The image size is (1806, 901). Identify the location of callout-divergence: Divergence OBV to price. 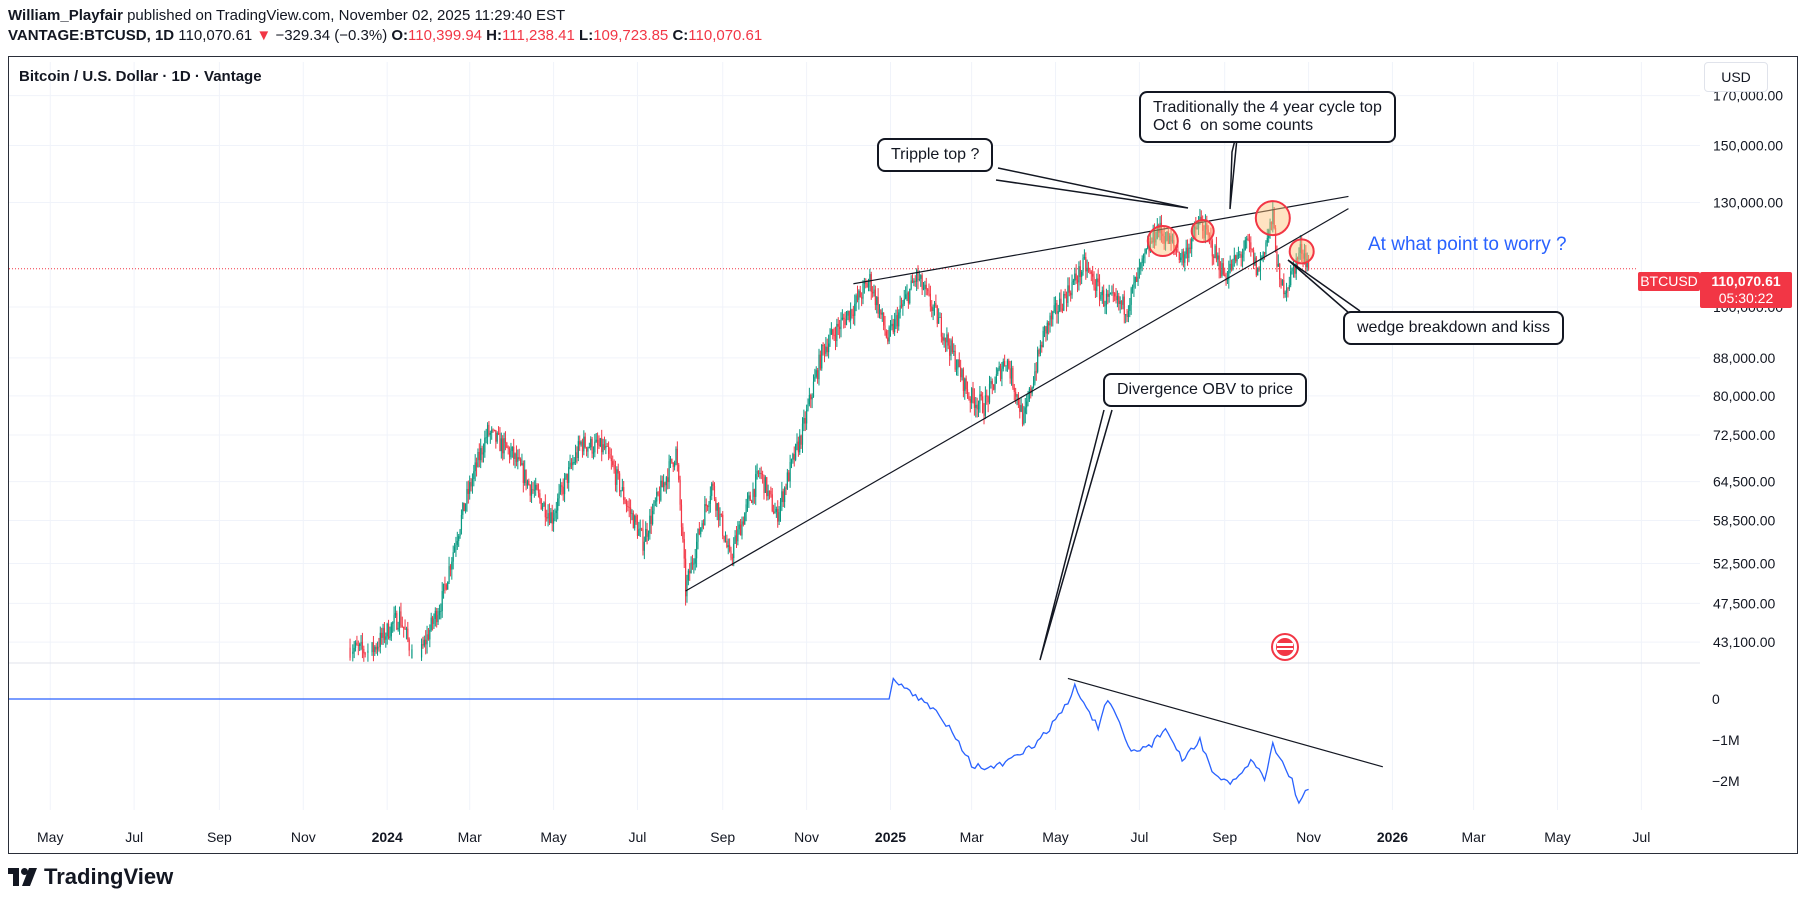
(1205, 390).